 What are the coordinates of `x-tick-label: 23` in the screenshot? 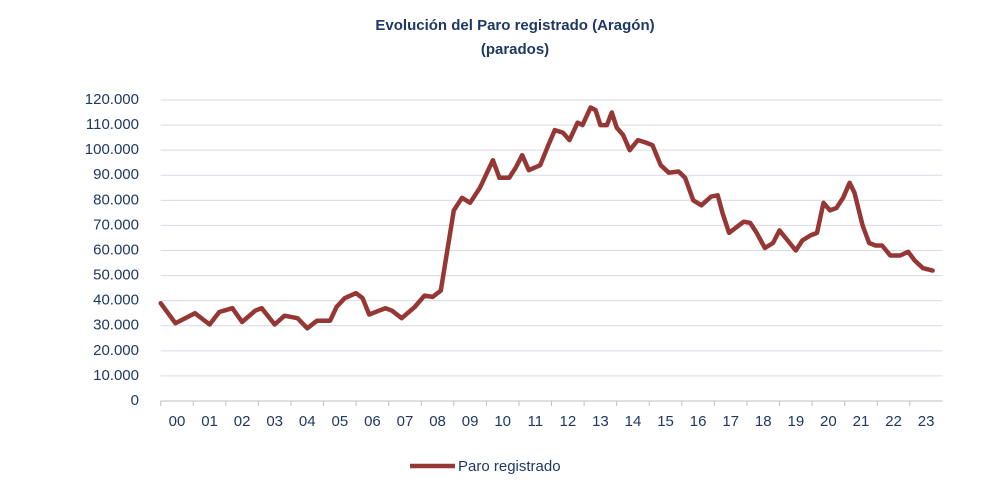 It's located at (926, 421).